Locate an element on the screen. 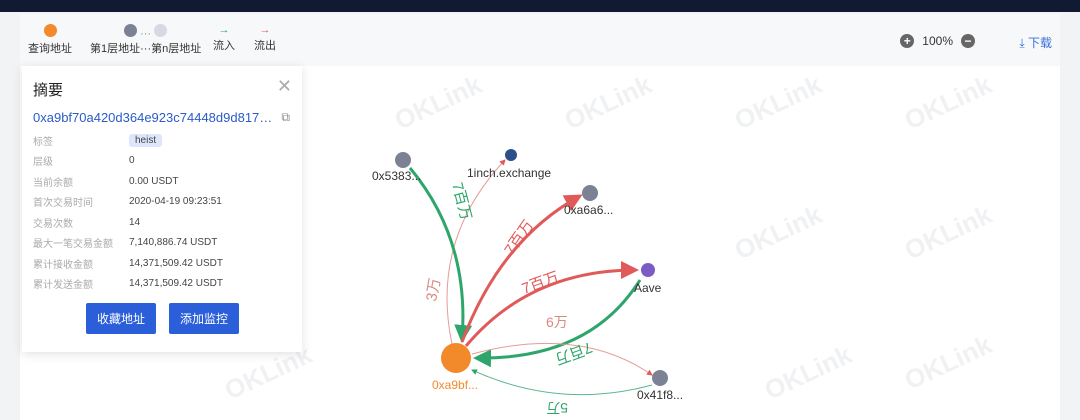 This screenshot has height=420, width=1080. row-value: 0 is located at coordinates (132, 161).